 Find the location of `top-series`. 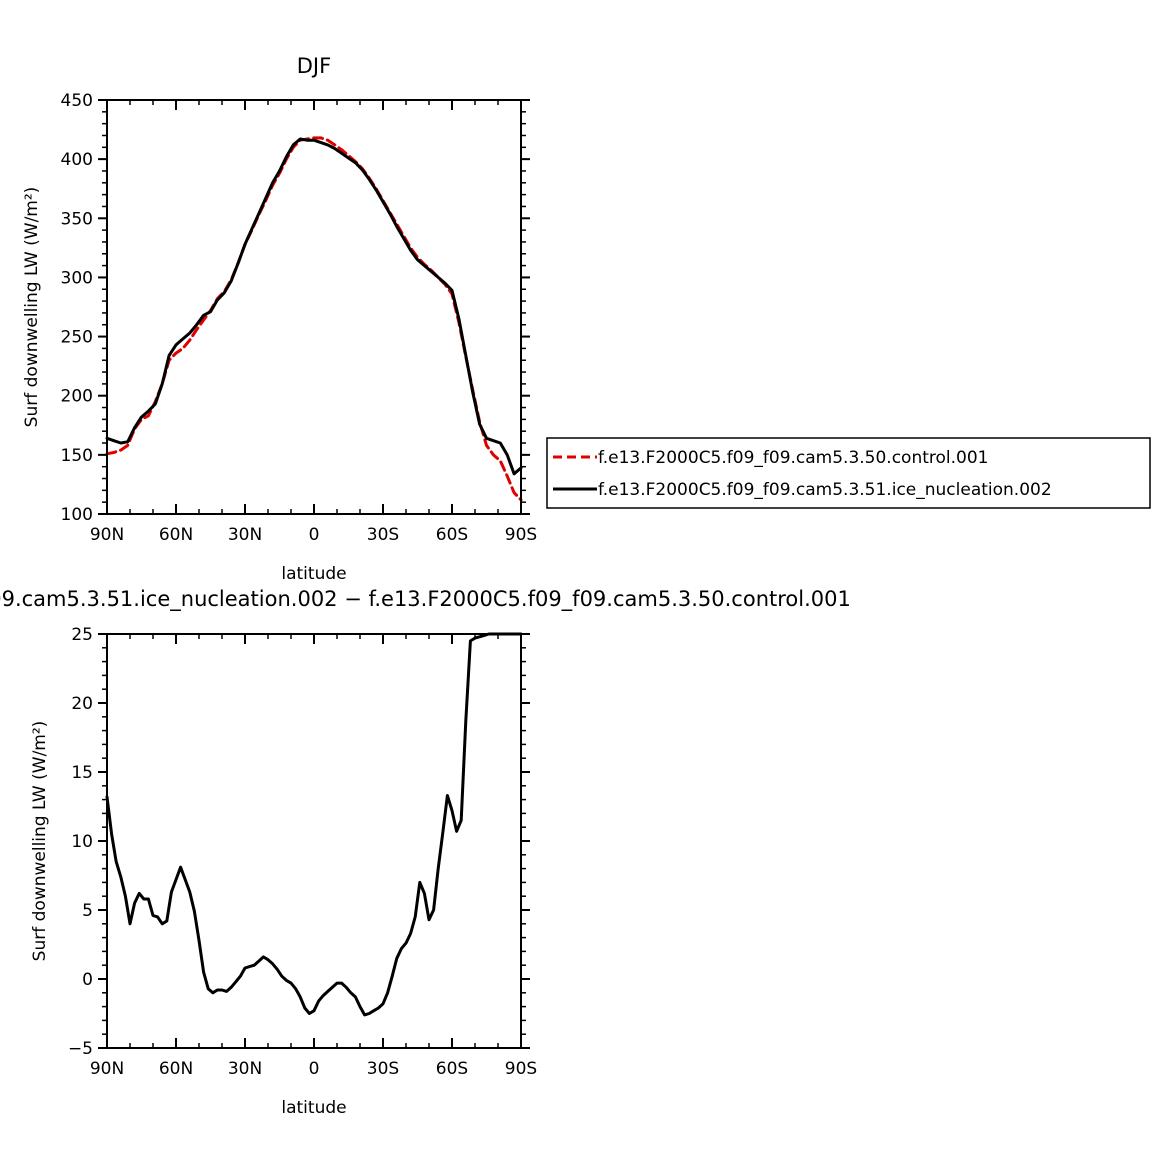

top-series is located at coordinates (314, 319).